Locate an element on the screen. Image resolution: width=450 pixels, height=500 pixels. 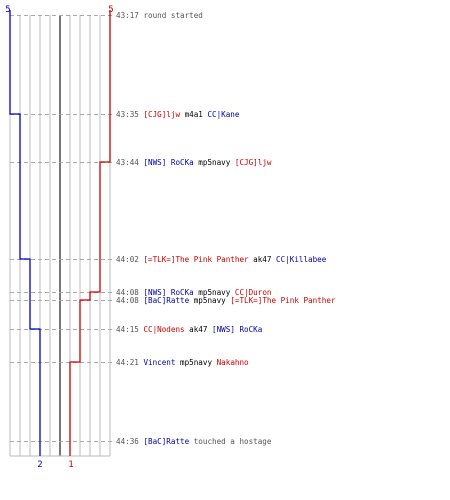
player-name: CC|Nodens is located at coordinates (164, 329).